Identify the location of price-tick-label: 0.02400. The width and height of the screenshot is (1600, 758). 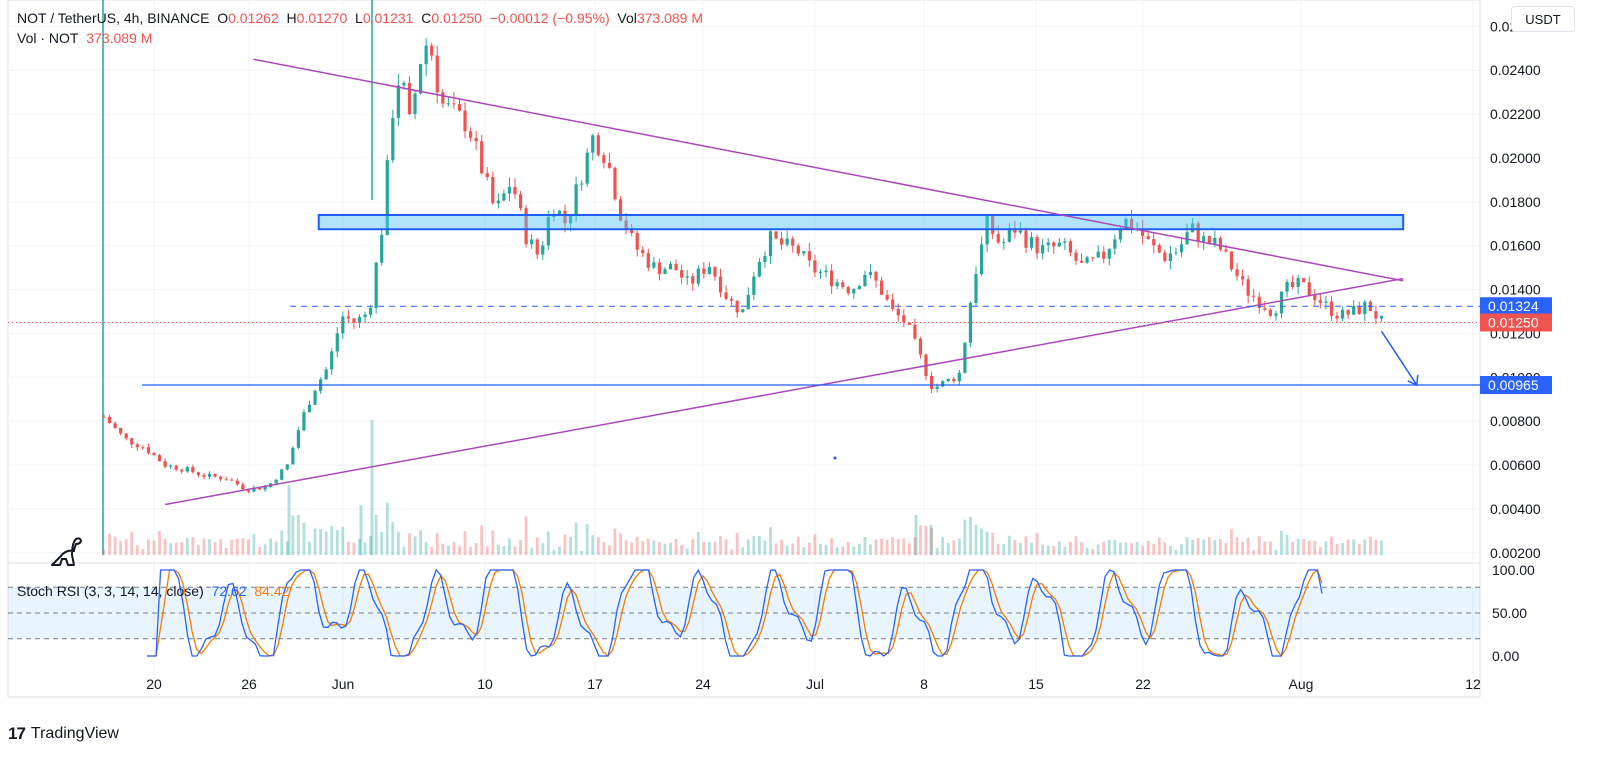
(1515, 70).